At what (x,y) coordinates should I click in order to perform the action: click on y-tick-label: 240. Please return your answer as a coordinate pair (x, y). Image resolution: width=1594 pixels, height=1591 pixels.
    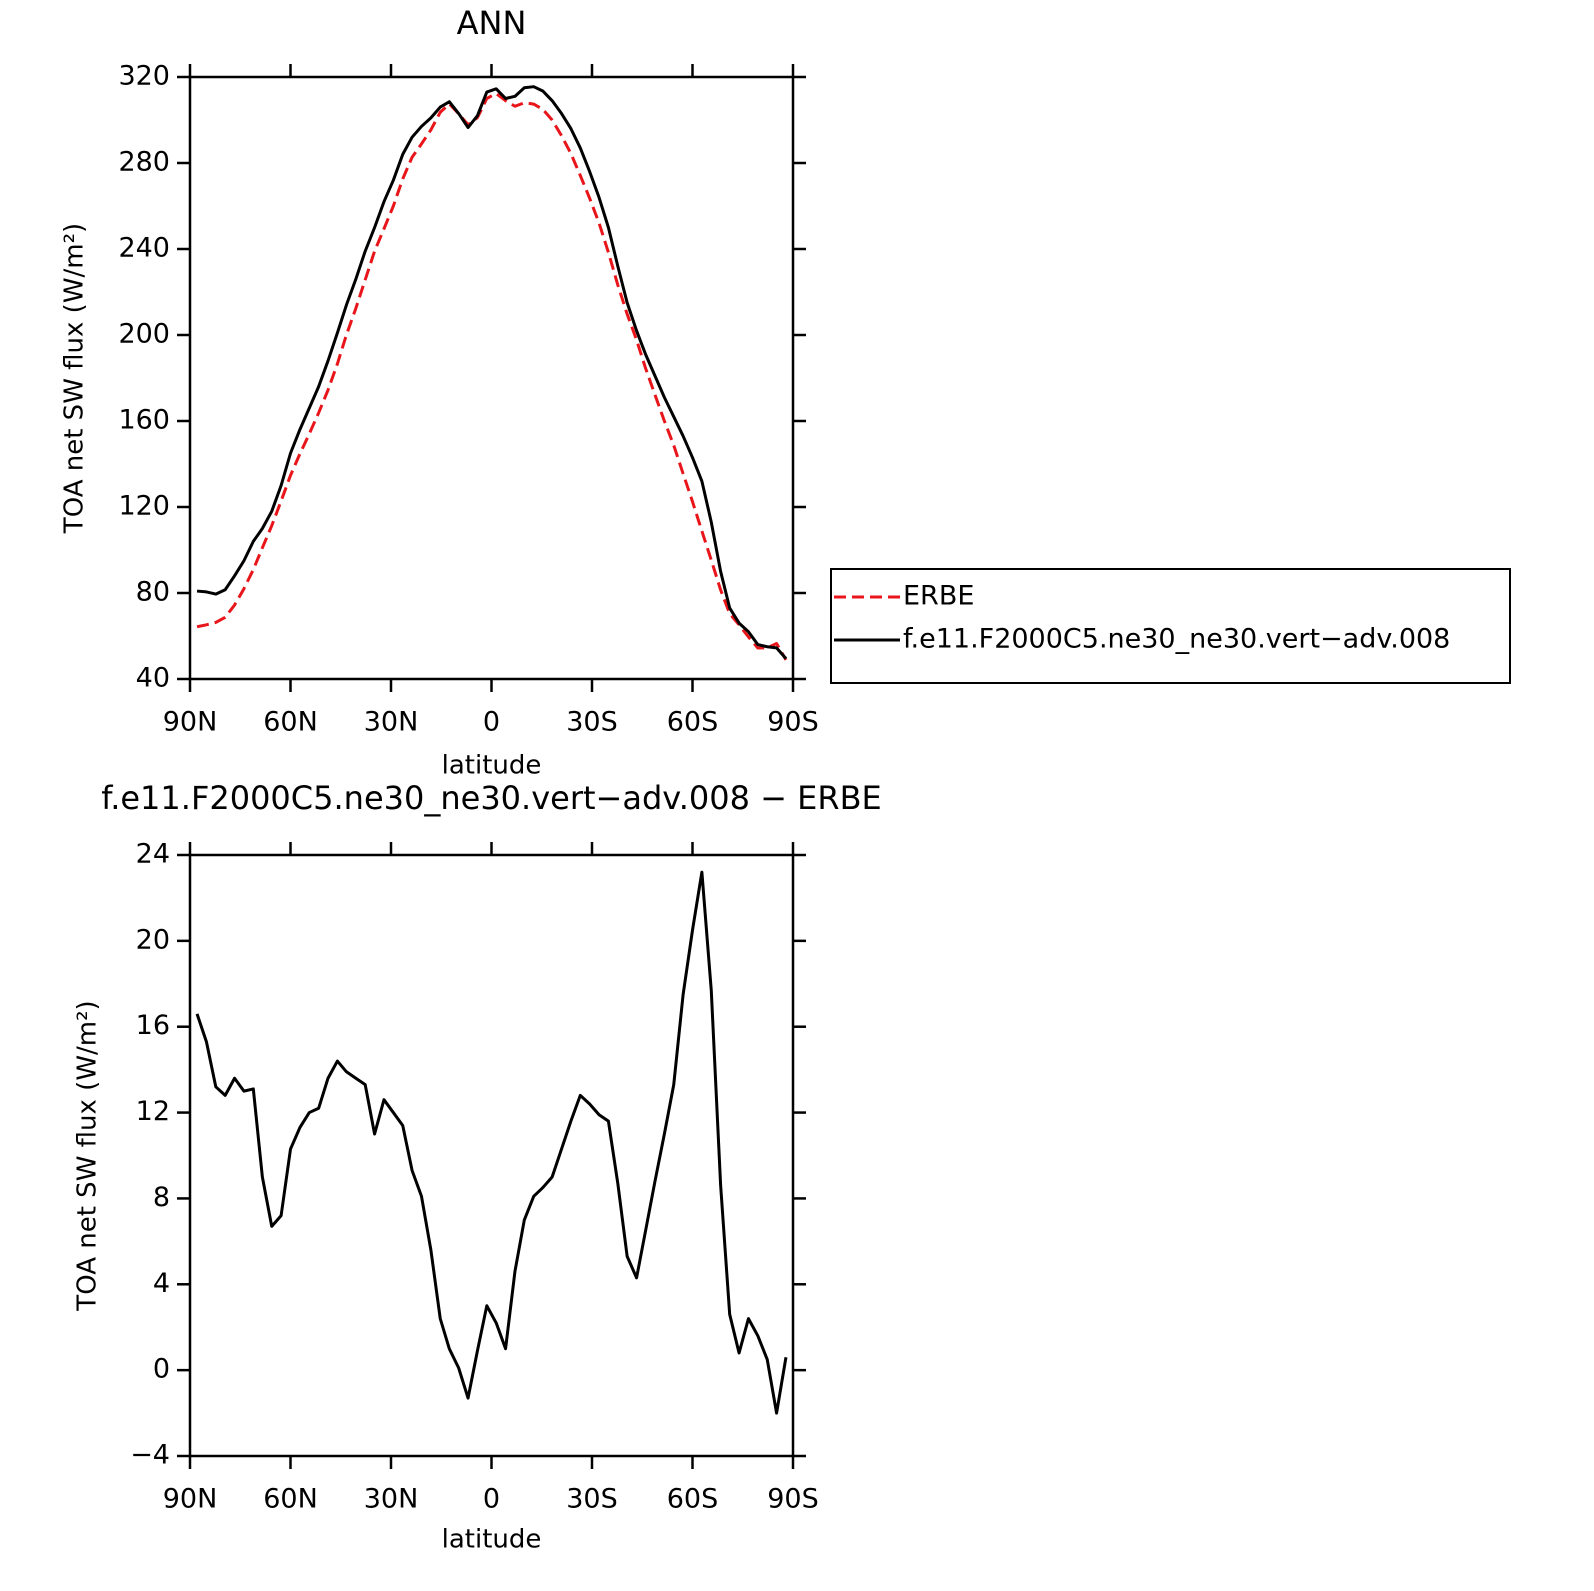
    Looking at the image, I should click on (144, 248).